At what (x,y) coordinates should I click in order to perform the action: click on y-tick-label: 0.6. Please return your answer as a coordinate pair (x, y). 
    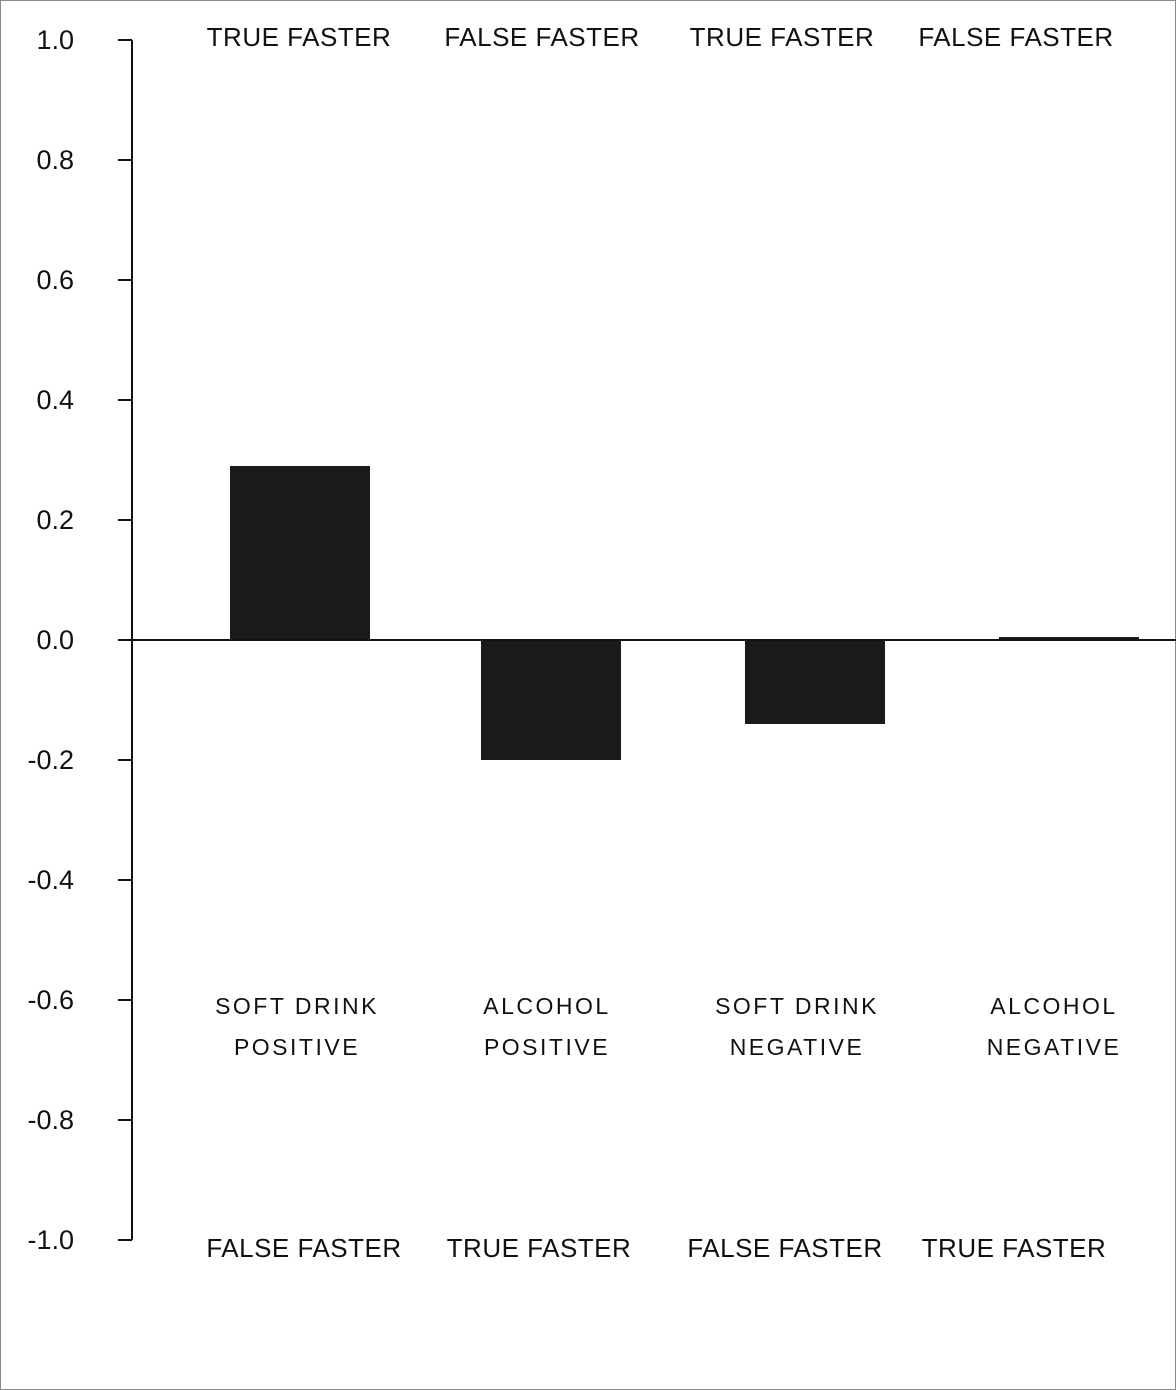
    Looking at the image, I should click on (55, 280).